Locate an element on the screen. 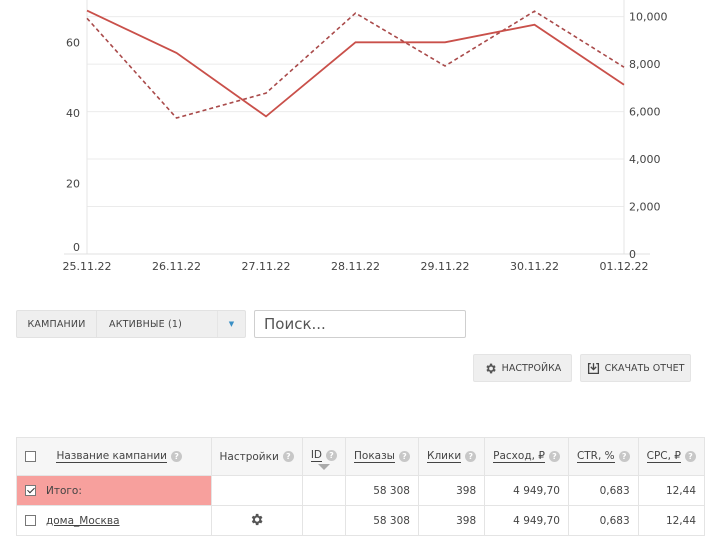 This screenshot has width=705, height=540. settings-button-label: НАСТРОЙКА is located at coordinates (531, 368).